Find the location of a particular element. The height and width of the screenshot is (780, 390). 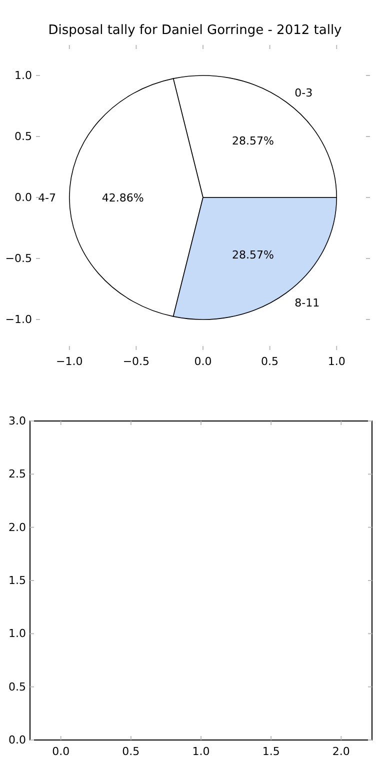

y-tick-label: 2.0 is located at coordinates (17, 527).